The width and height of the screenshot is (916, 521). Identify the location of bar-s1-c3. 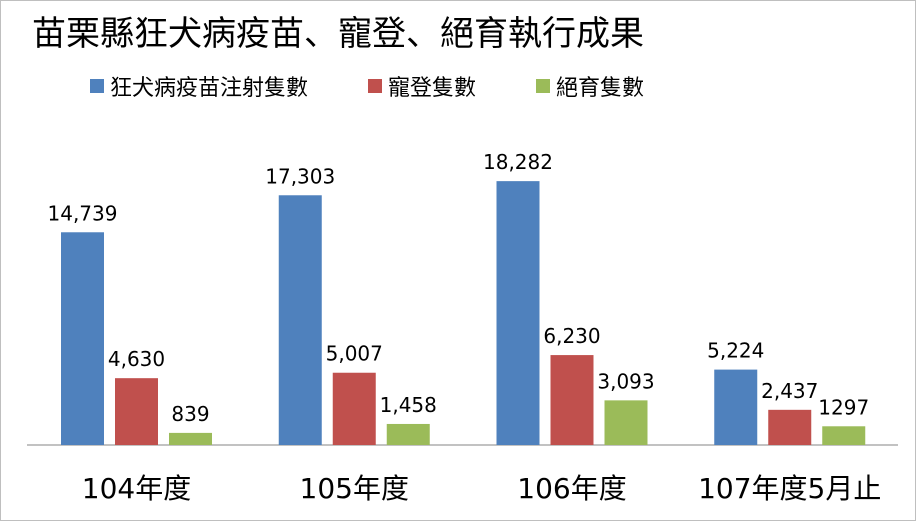
(790, 427).